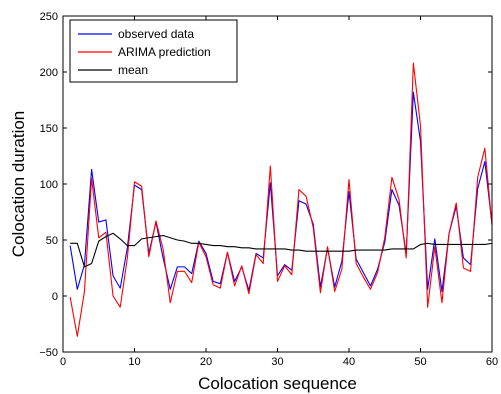 Image resolution: width=501 pixels, height=394 pixels. I want to click on y-tick-label: −50, so click(48, 353).